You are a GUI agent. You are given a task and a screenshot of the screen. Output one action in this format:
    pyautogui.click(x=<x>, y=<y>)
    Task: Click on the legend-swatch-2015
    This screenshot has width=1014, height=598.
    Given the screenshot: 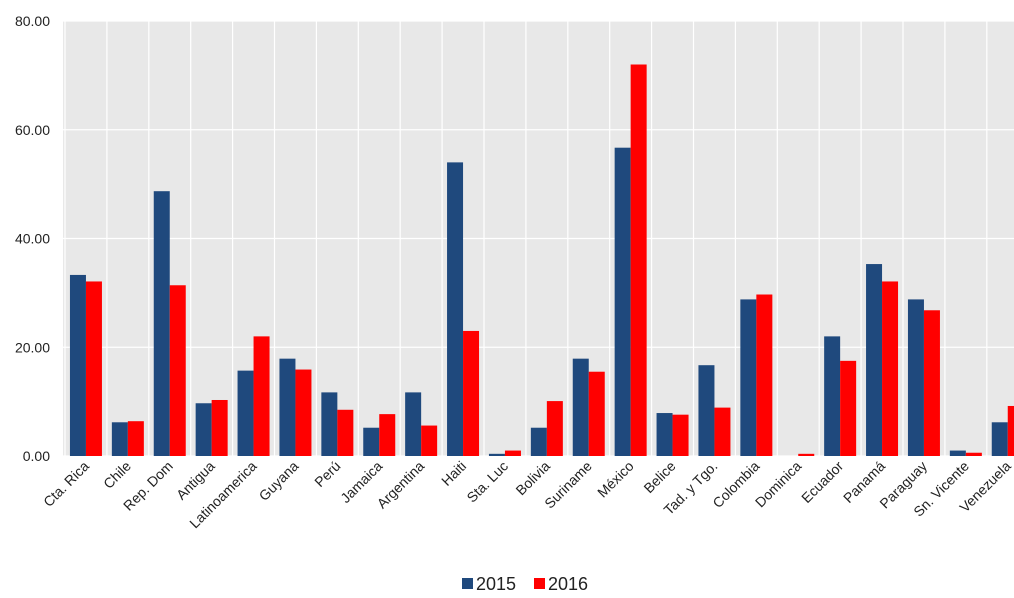 What is the action you would take?
    pyautogui.click(x=467, y=583)
    